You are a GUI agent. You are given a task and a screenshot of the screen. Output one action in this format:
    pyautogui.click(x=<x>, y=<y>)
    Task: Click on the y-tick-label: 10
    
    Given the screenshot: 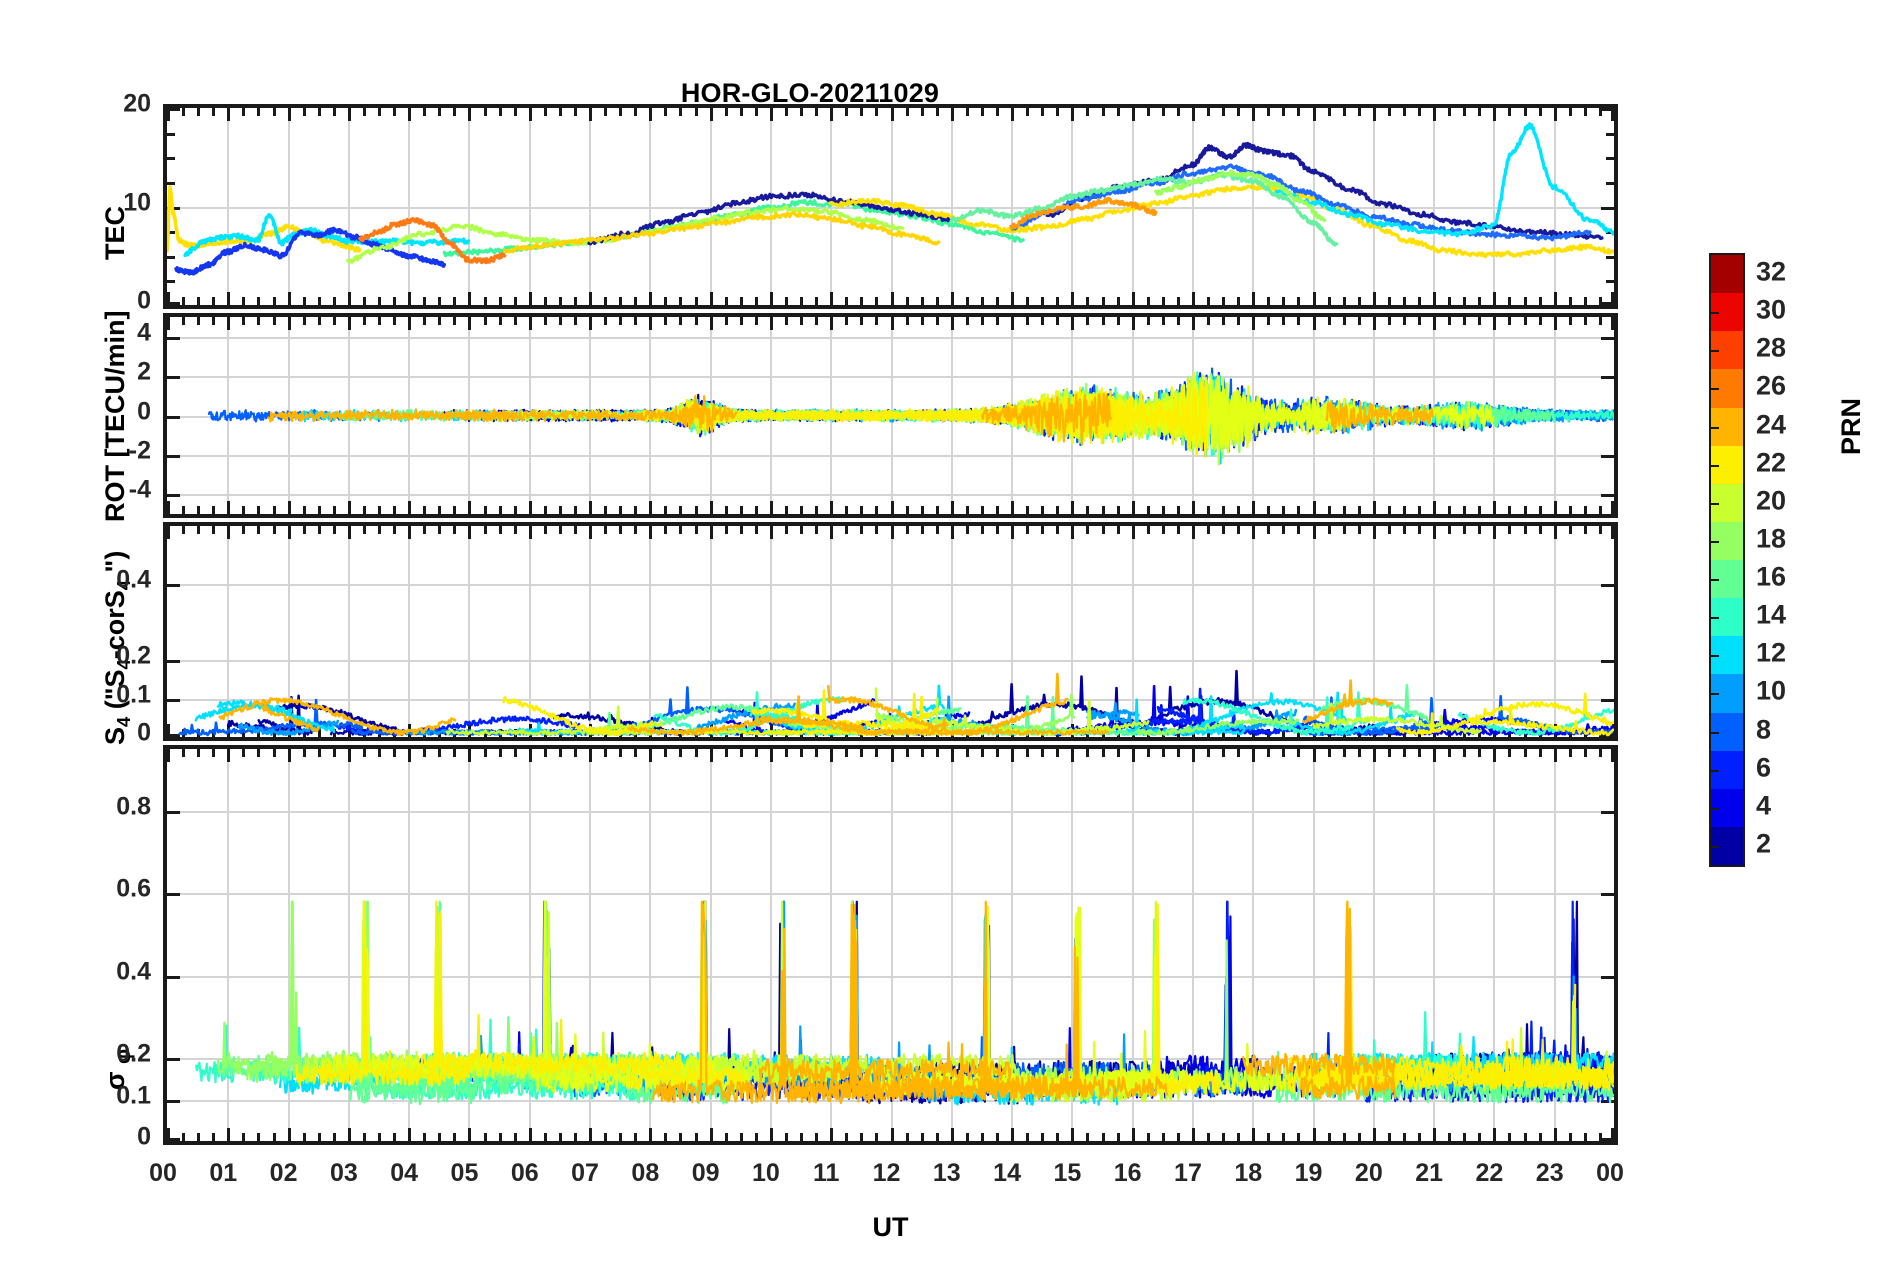 What is the action you would take?
    pyautogui.click(x=137, y=202)
    